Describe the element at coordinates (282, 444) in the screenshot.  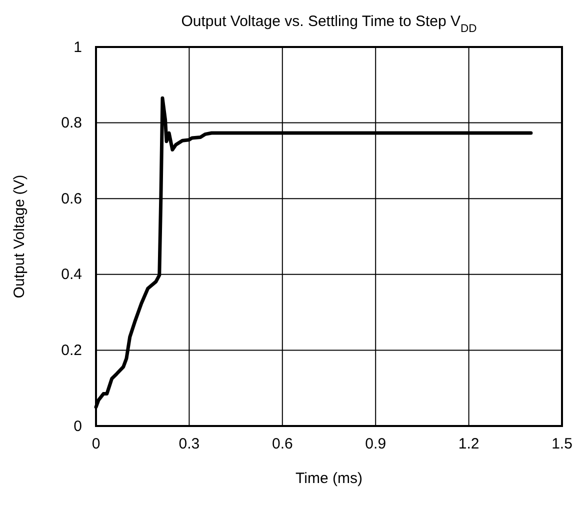
I see `x-tick-label: 0.6` at that location.